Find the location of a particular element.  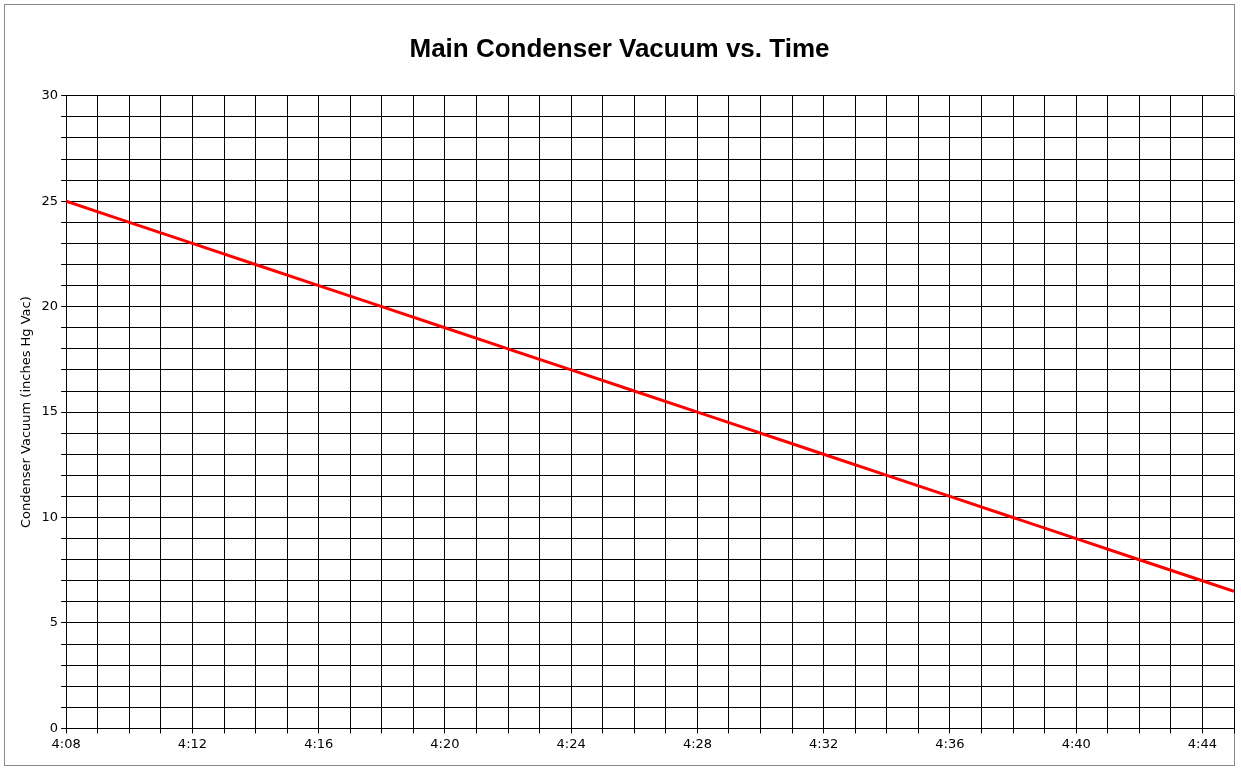

x-tick-label: 4:20 is located at coordinates (445, 743).